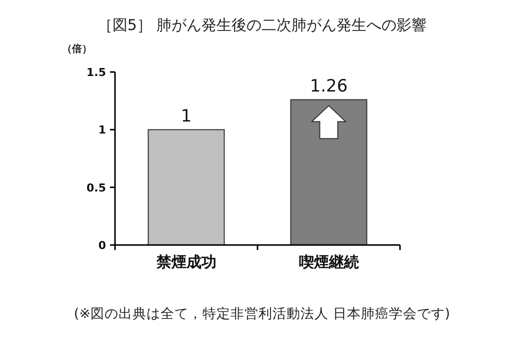 Image resolution: width=525 pixels, height=337 pixels. Describe the element at coordinates (185, 262) in the screenshot. I see `x-tick-label: 禁煙成功` at that location.